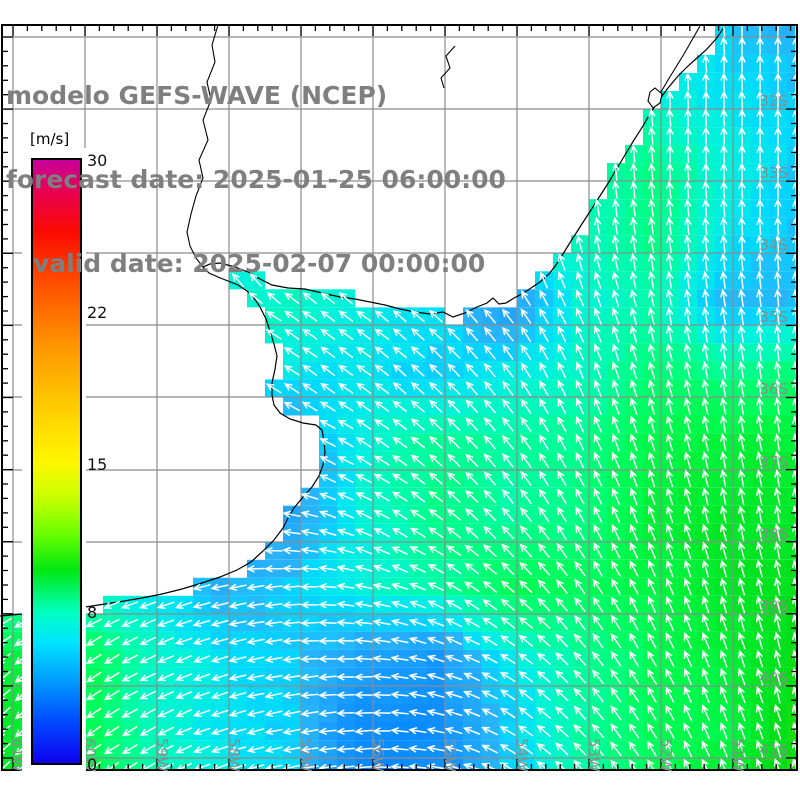  I want to click on colorbar-unit-label: [m/s], so click(50, 139).